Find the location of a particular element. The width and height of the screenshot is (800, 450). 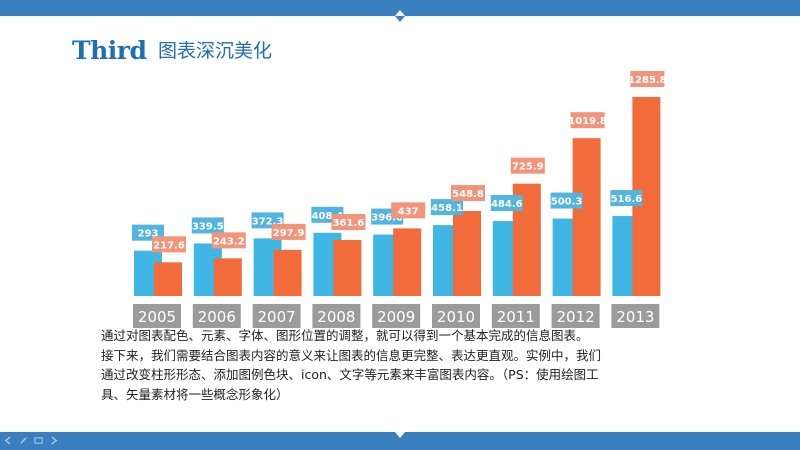

top-notch-cutout is located at coordinates (400, 13).